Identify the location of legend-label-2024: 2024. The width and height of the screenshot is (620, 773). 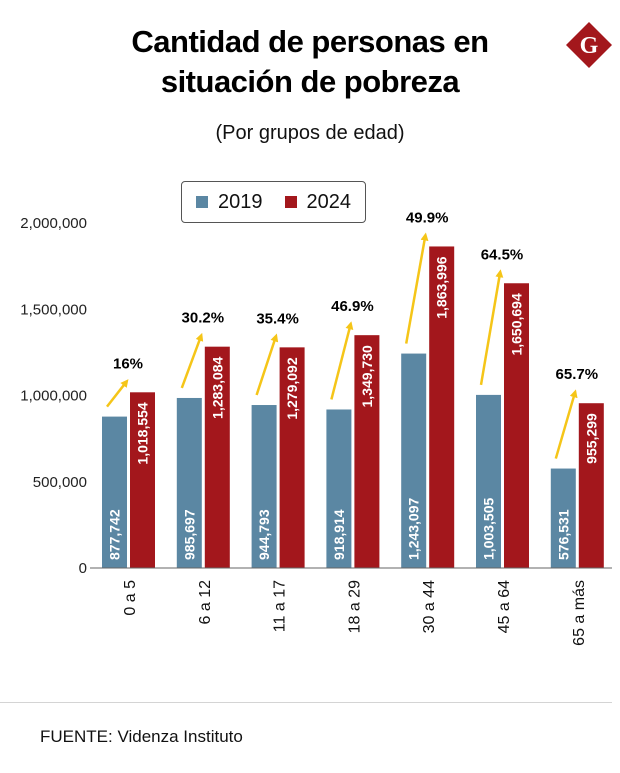
(329, 201).